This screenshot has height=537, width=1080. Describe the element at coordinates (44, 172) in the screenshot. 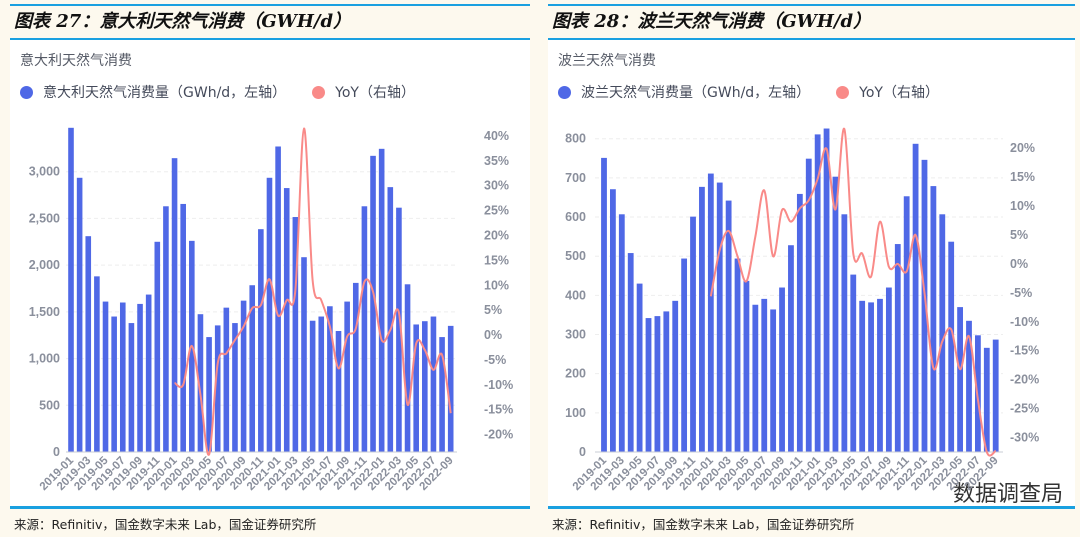

I see `y-left-tick-label: 3,000` at that location.